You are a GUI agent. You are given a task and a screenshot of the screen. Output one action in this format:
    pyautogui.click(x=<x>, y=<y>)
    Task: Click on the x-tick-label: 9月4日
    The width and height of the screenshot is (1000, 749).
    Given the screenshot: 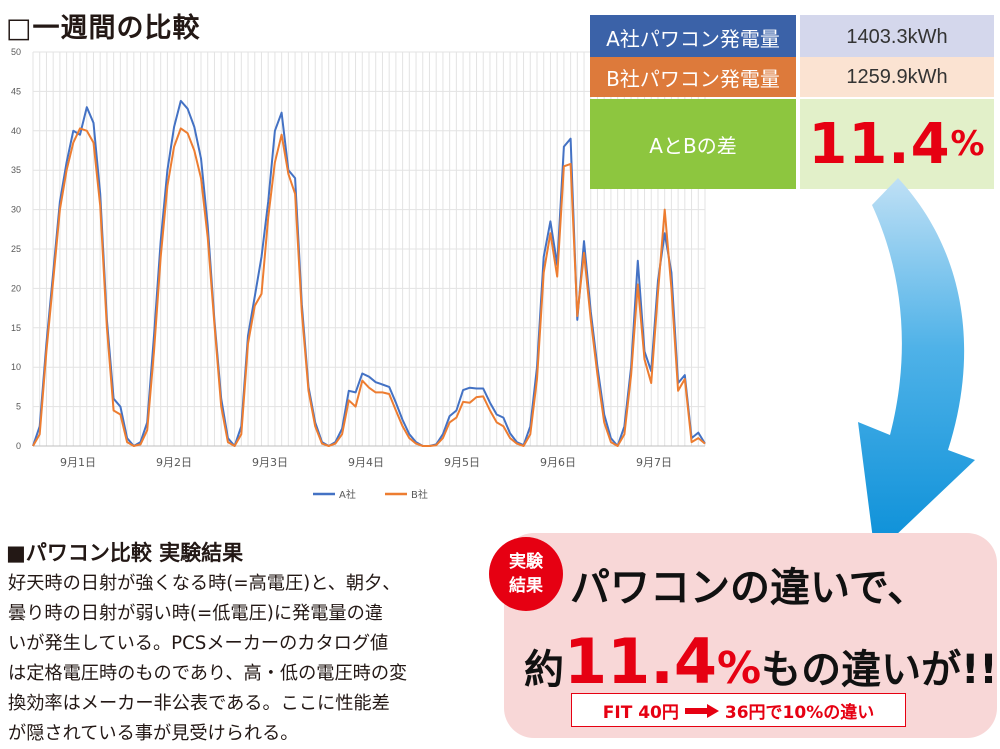 What is the action you would take?
    pyautogui.click(x=366, y=462)
    